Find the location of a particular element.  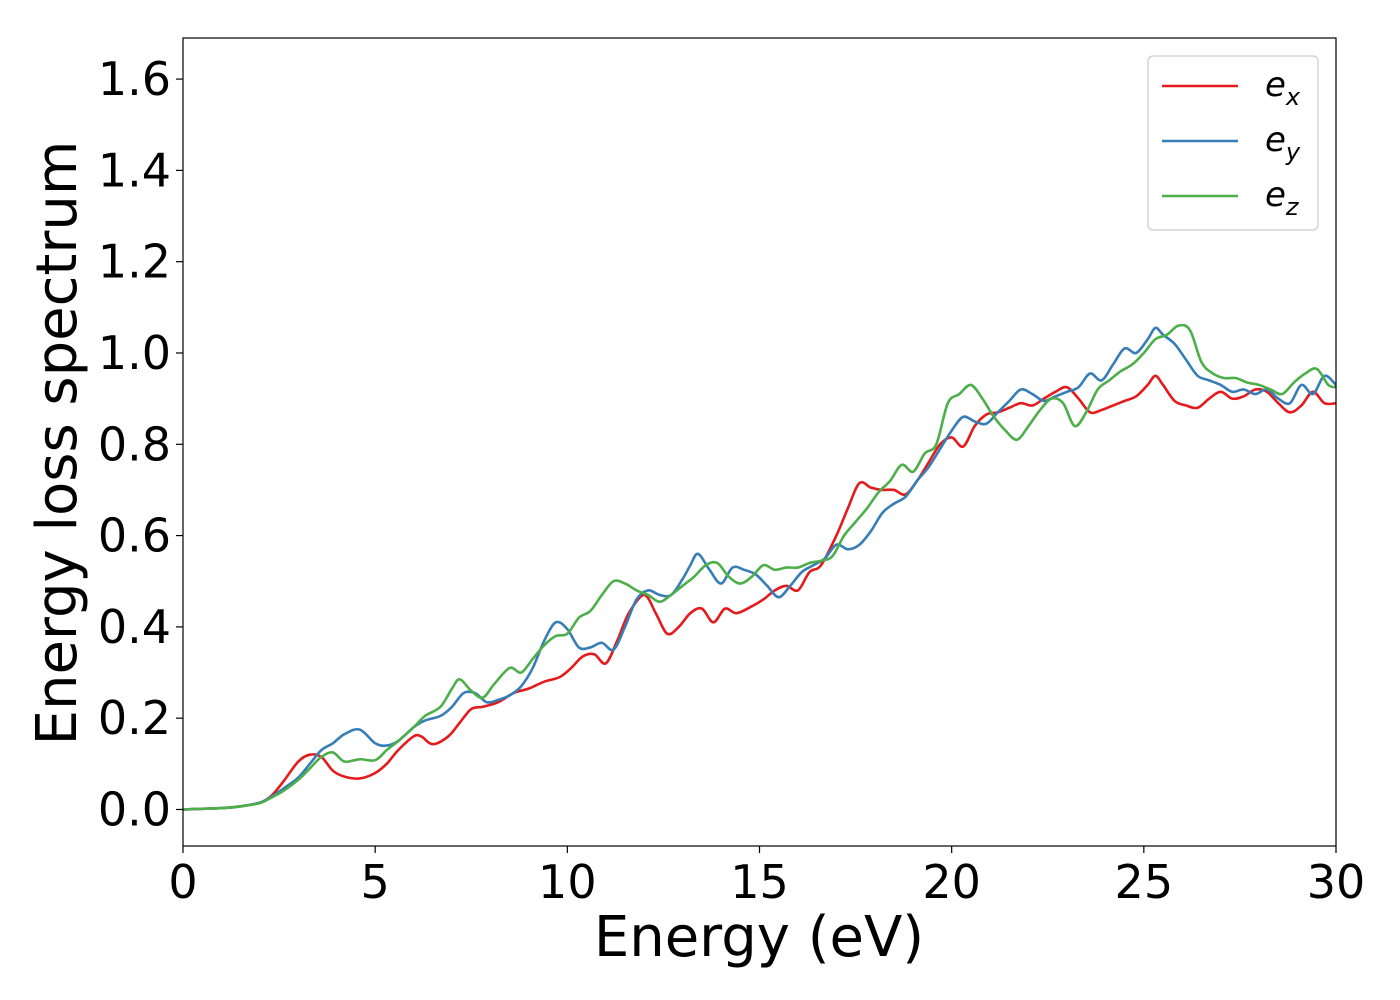

x-tick-label: 20 is located at coordinates (951, 882).